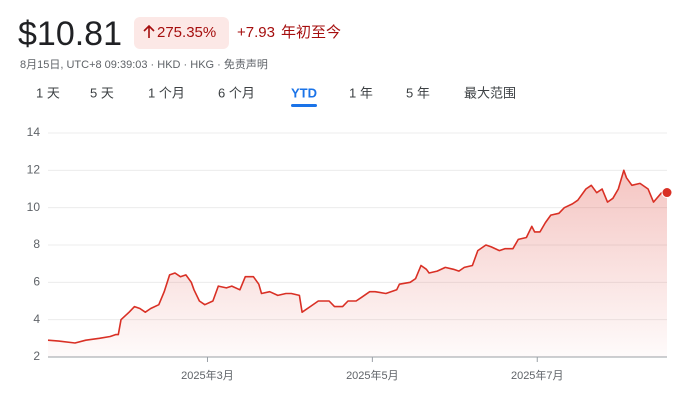  I want to click on change-badge, so click(181, 33).